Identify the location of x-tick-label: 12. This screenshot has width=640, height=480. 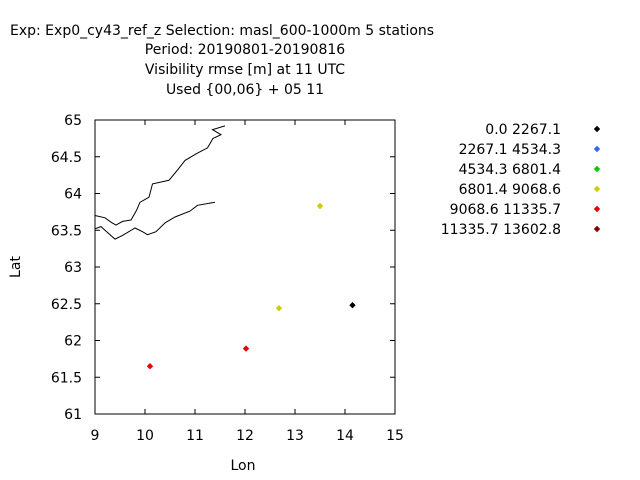
(245, 436).